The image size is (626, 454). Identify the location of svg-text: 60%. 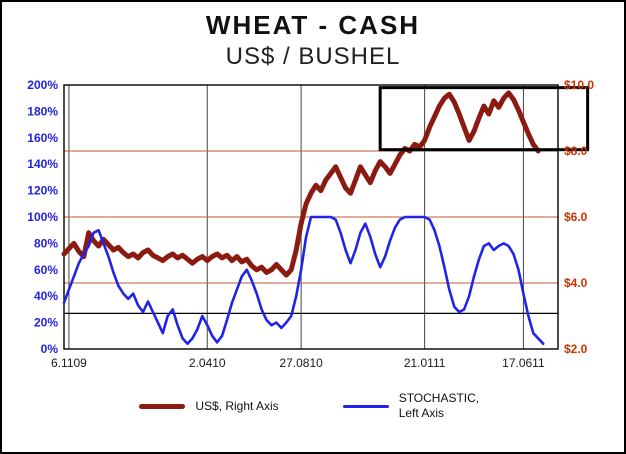
(46, 270).